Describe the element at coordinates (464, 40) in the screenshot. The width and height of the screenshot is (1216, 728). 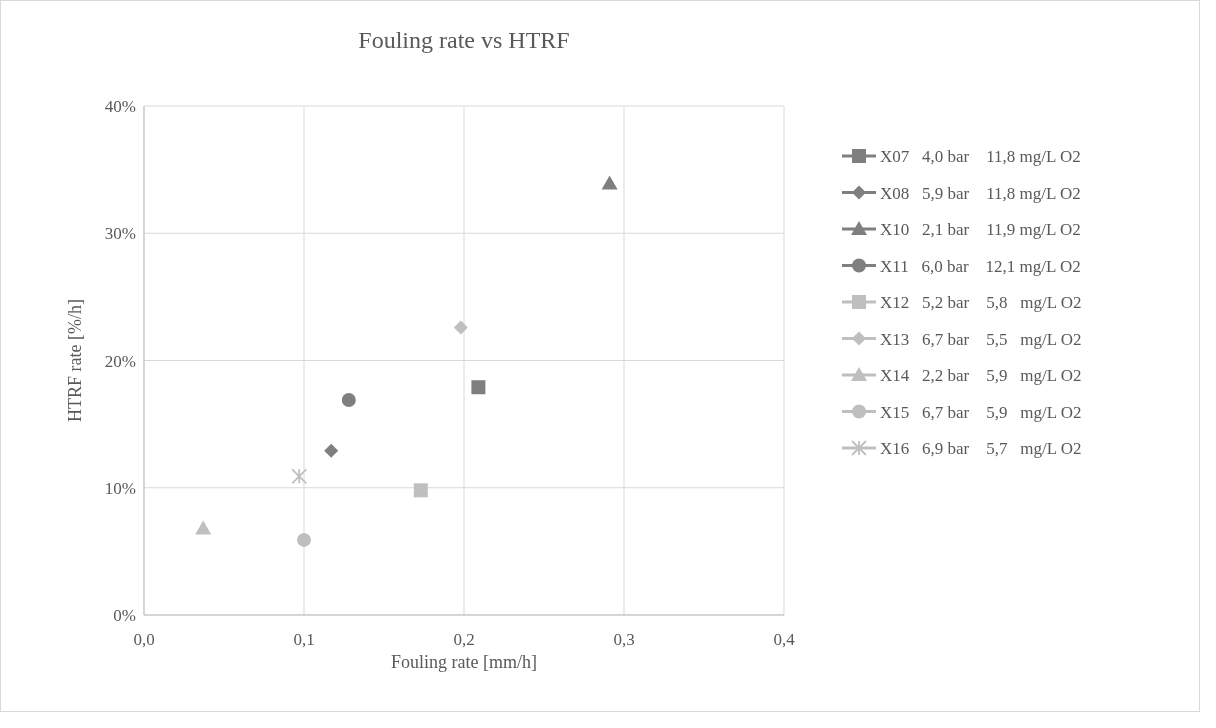
I see `chart-title: Fouling rate vs HTRF` at that location.